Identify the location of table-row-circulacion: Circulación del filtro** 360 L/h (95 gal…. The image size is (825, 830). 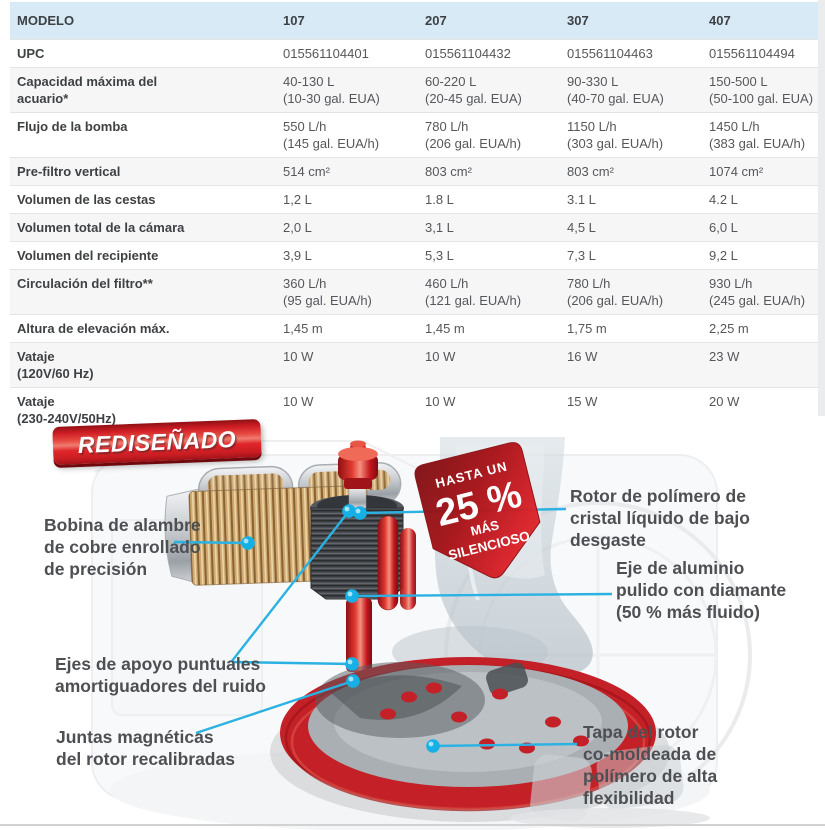
(414, 291).